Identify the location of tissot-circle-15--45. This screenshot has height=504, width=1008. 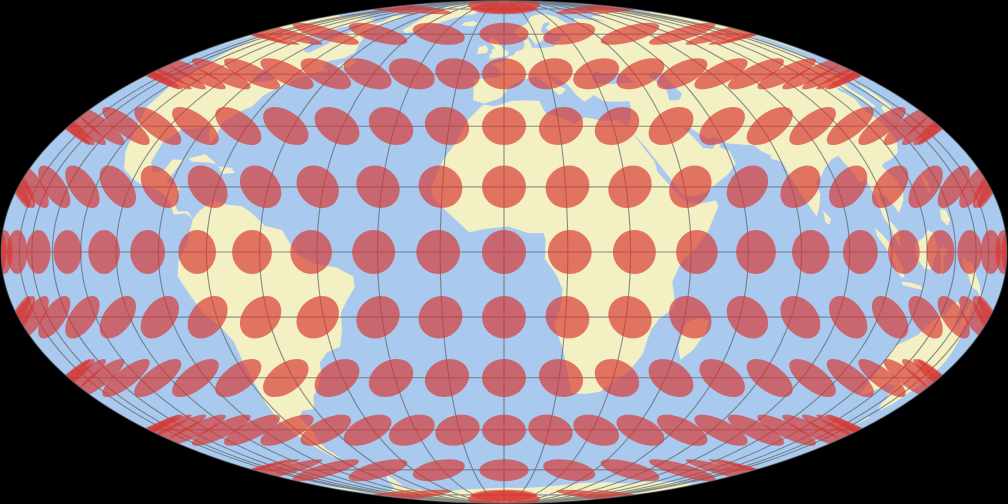
(317, 187).